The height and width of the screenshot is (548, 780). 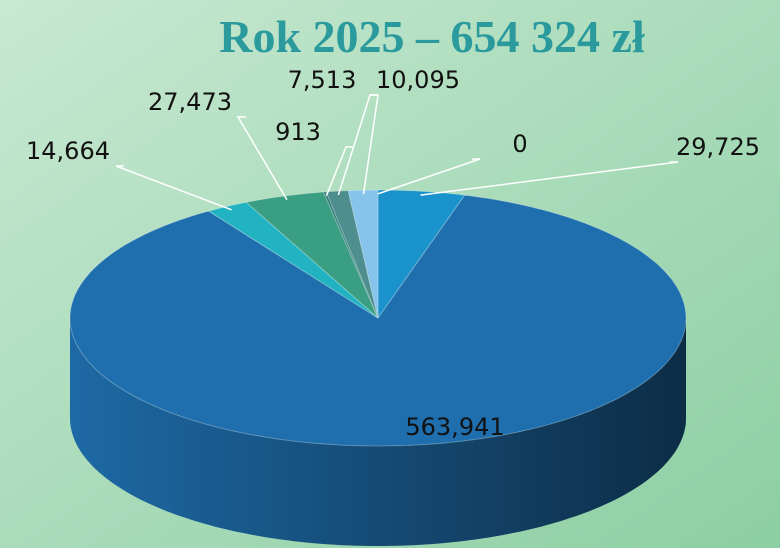 What do you see at coordinates (68, 151) in the screenshot?
I see `data-label: 14,664` at bounding box center [68, 151].